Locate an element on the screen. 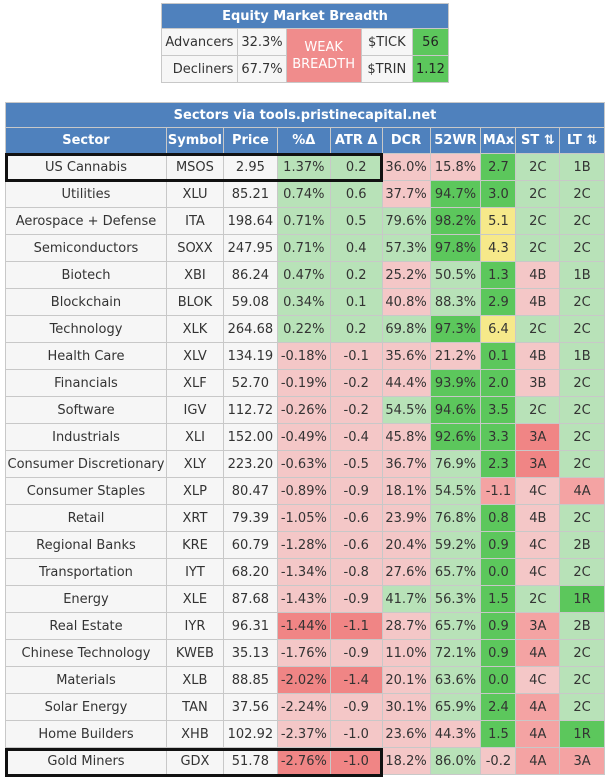  cell-sector: Semiconductors is located at coordinates (86, 248).